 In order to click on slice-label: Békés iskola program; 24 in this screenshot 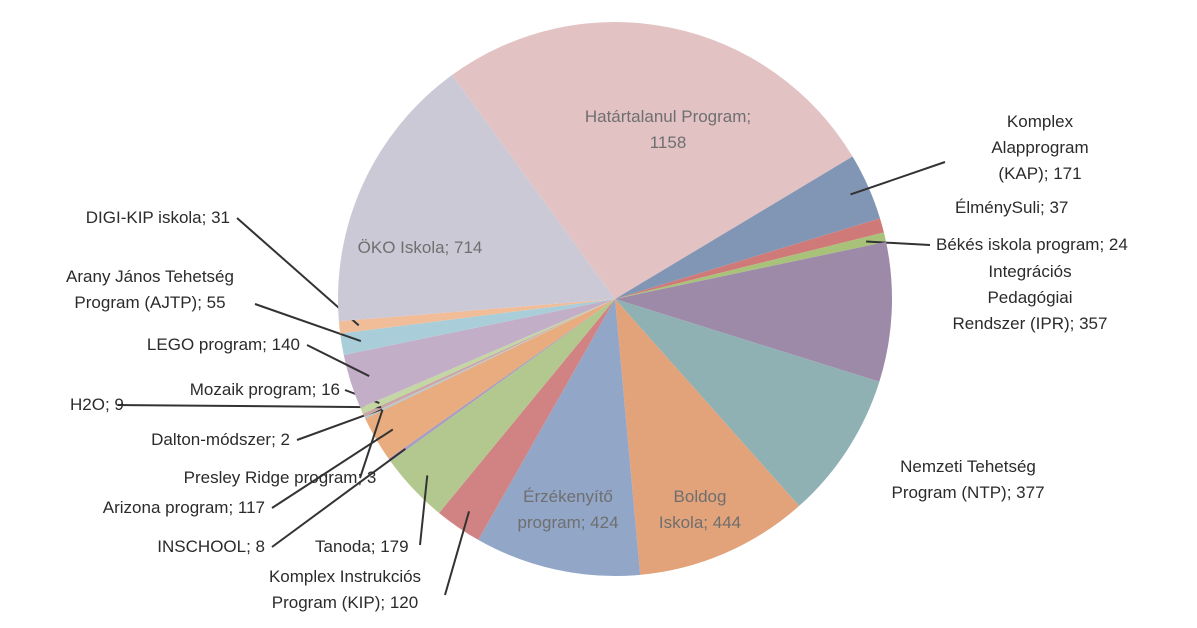, I will do `click(1032, 244)`.